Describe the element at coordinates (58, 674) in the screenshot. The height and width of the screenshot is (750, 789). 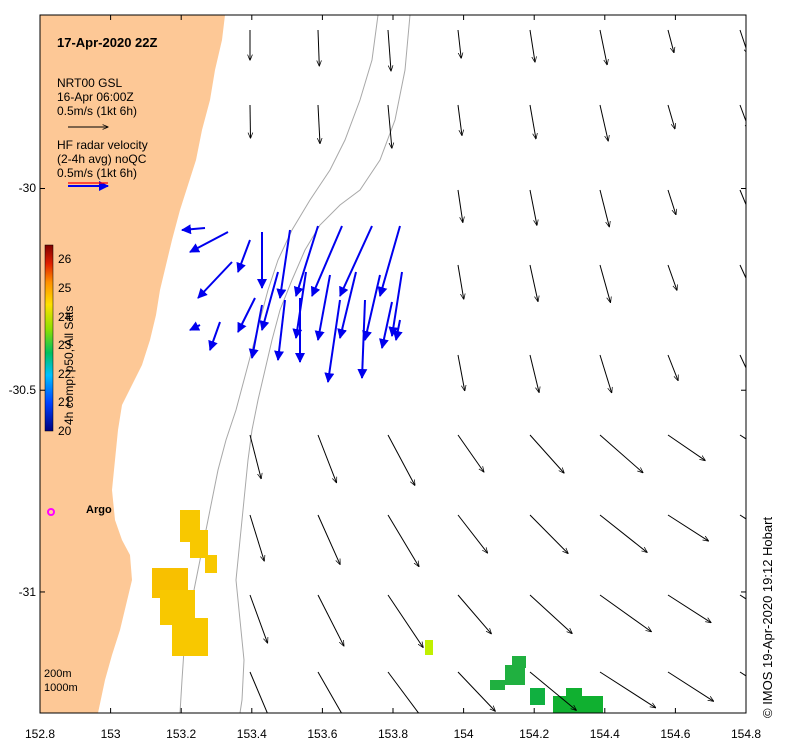
I see `depth-label-200m: 200m` at that location.